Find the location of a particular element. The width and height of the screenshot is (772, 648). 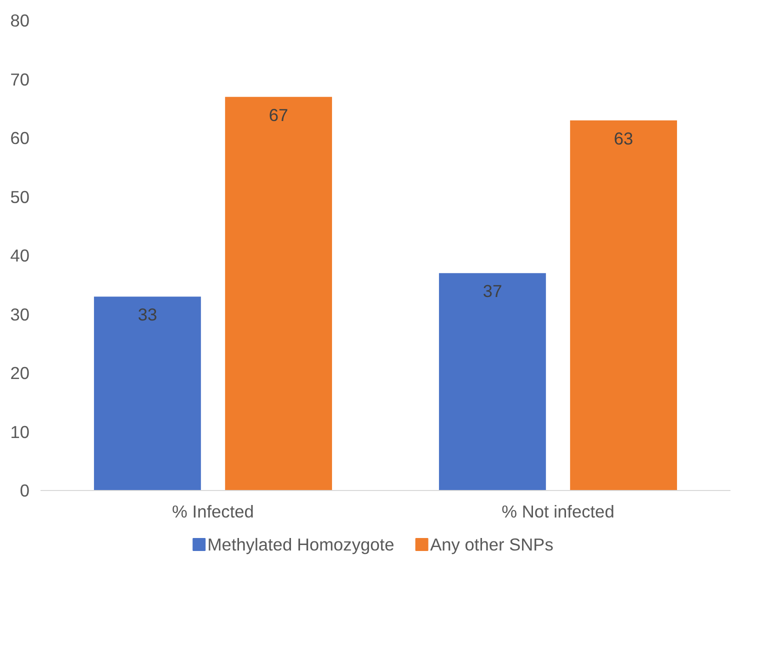

y-tick-label: 70 is located at coordinates (20, 79).